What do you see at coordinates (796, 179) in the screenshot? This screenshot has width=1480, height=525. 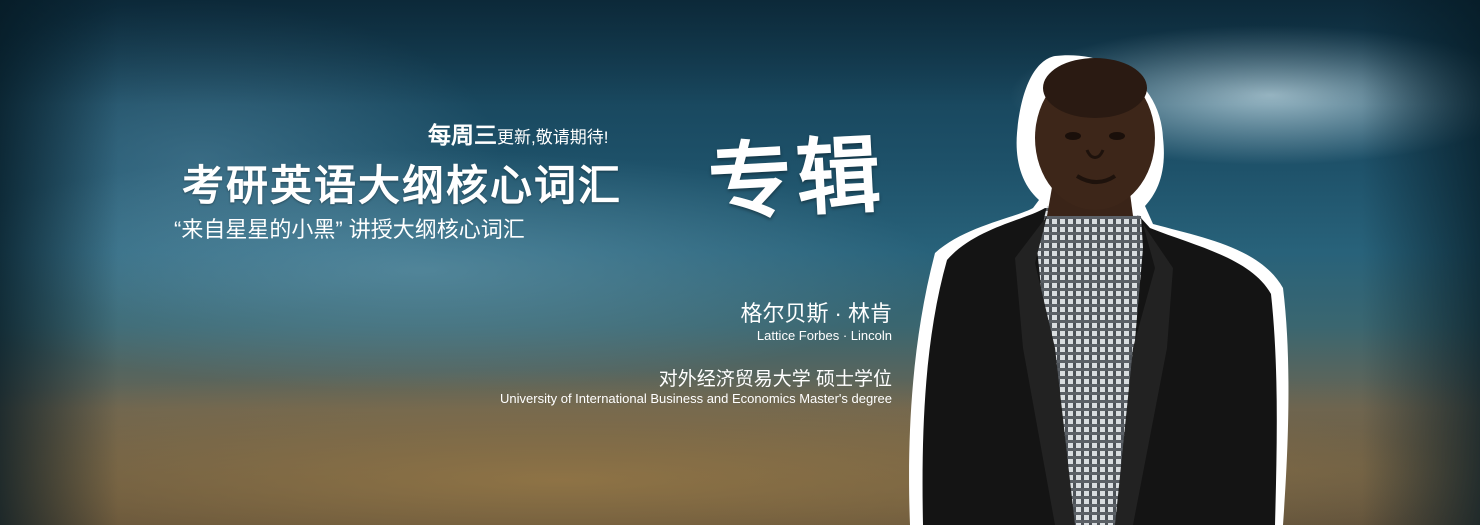 I see `banner-title-accent: 专辑` at bounding box center [796, 179].